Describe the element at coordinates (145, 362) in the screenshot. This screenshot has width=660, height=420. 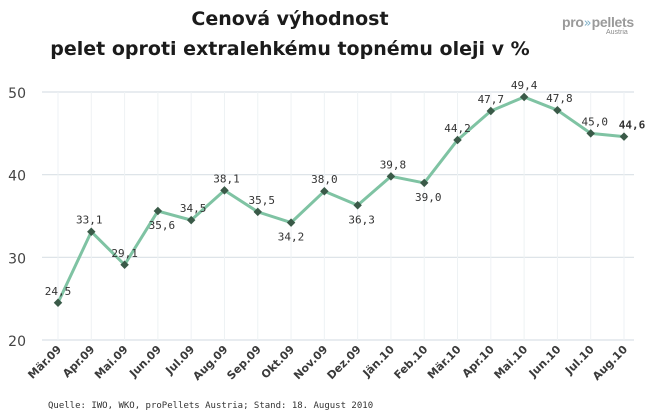
I see `x-tick-label: Jun.09` at that location.